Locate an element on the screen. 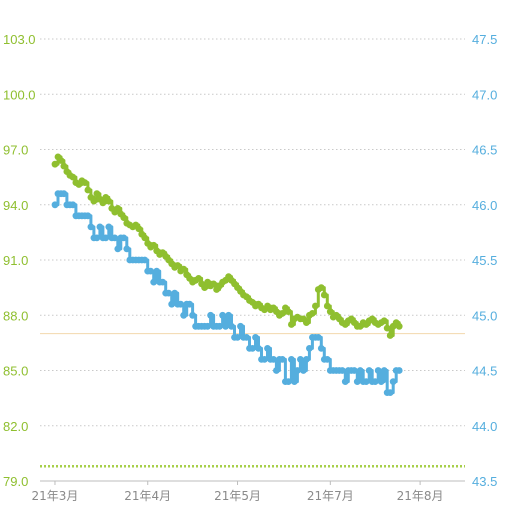  x-tick-label: 21年4月 is located at coordinates (147, 496).